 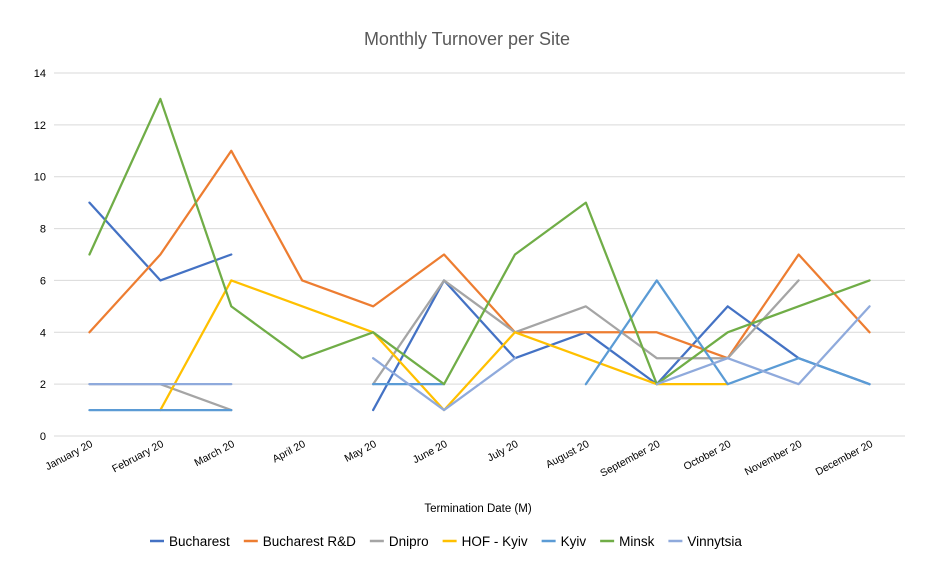 What do you see at coordinates (289, 451) in the screenshot?
I see `x-tick-label: April 20` at bounding box center [289, 451].